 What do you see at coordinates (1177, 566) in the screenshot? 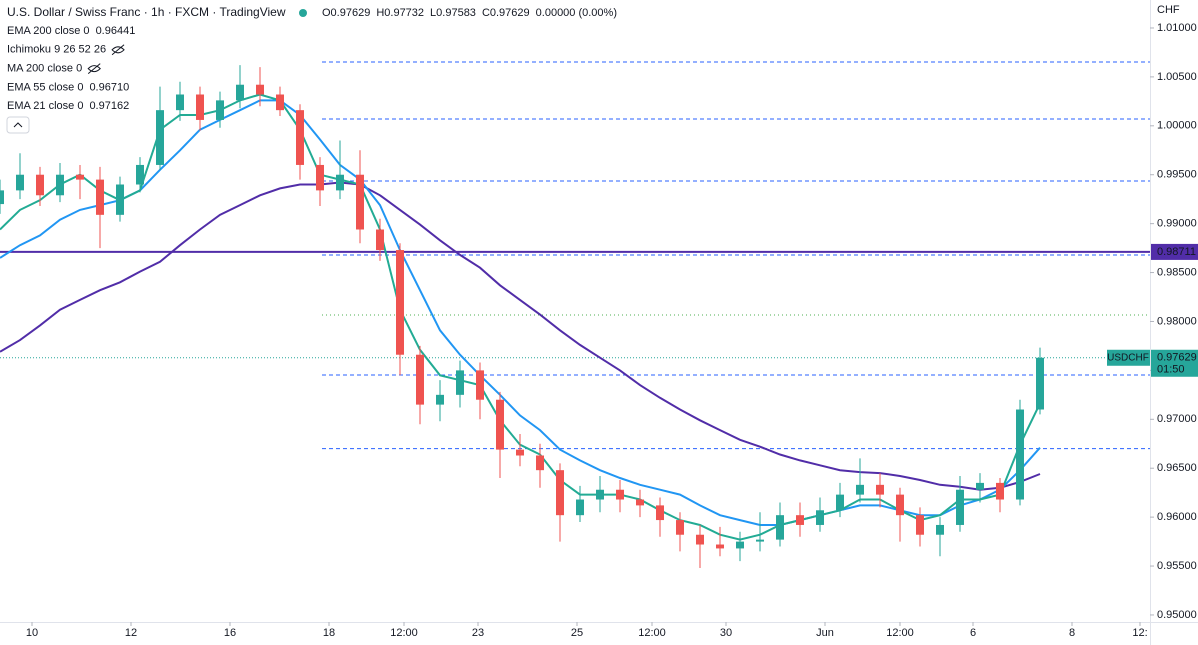
I see `y-tick-label: 0.95500` at bounding box center [1177, 566].